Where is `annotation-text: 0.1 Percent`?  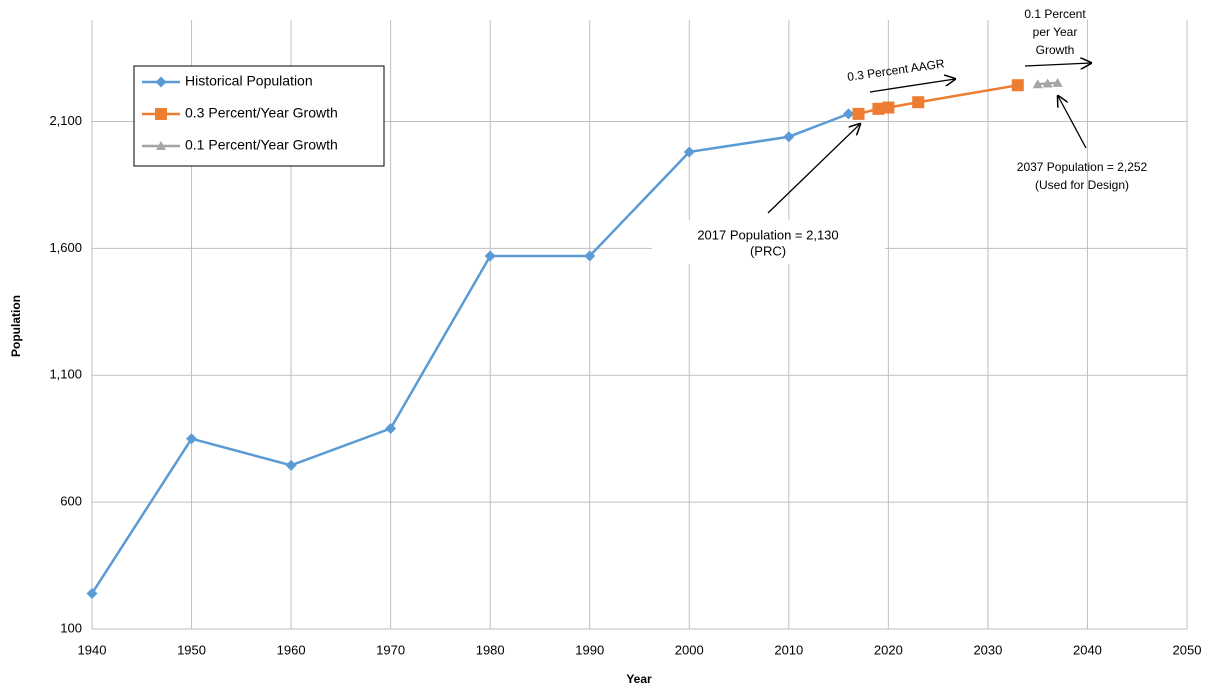
annotation-text: 0.1 Percent is located at coordinates (1055, 14).